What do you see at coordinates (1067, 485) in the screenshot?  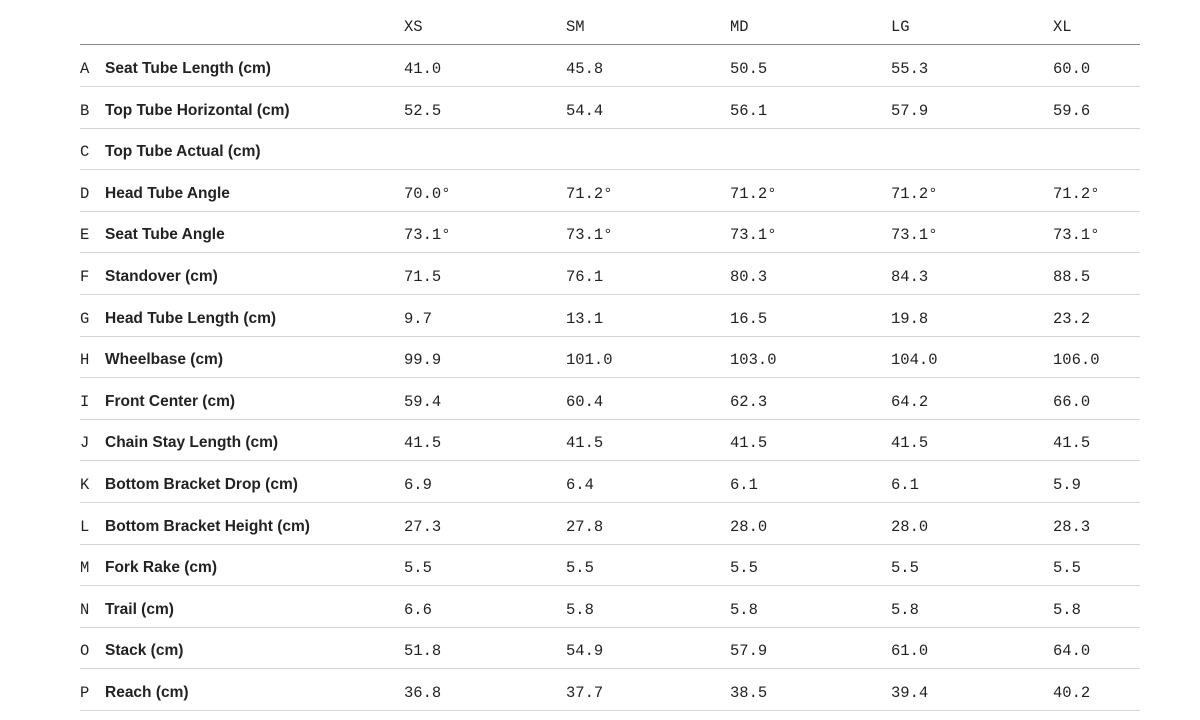 I see `value-cell: 5.9` at bounding box center [1067, 485].